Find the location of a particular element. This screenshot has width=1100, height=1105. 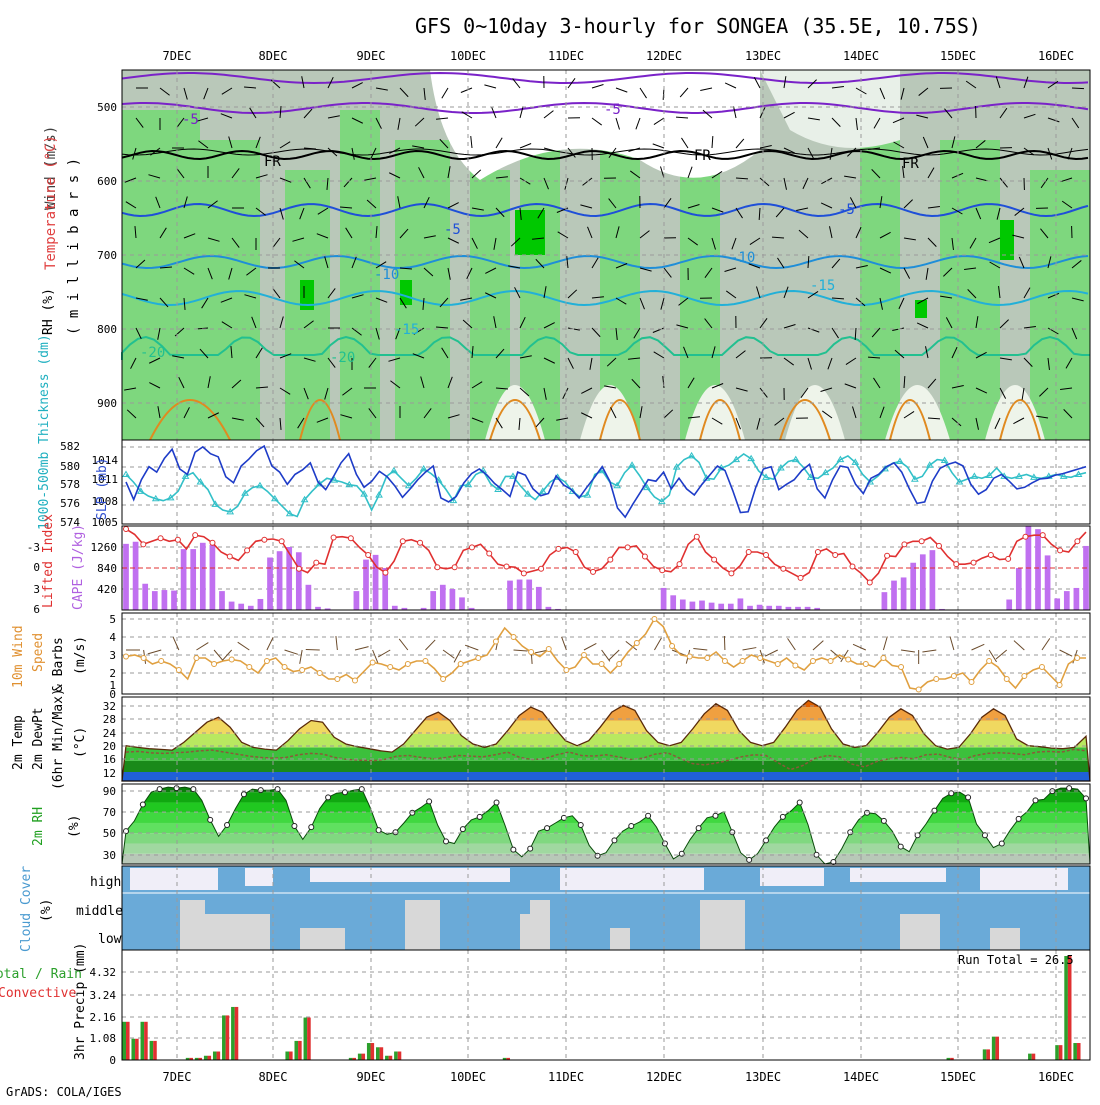

temp-band is located at coordinates (606, 740).